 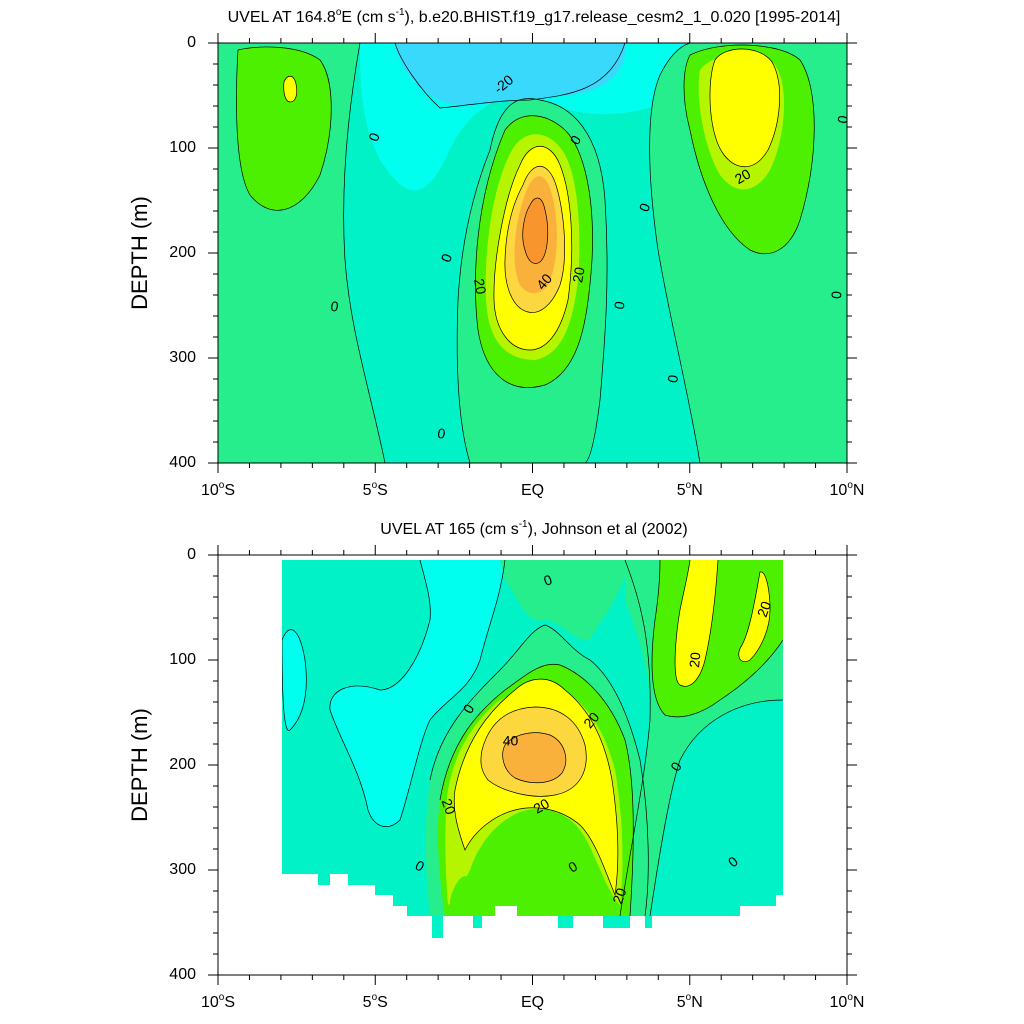 What do you see at coordinates (449, 529) in the screenshot?
I see `title-text-before: UVEL AT 165 (cm s` at bounding box center [449, 529].